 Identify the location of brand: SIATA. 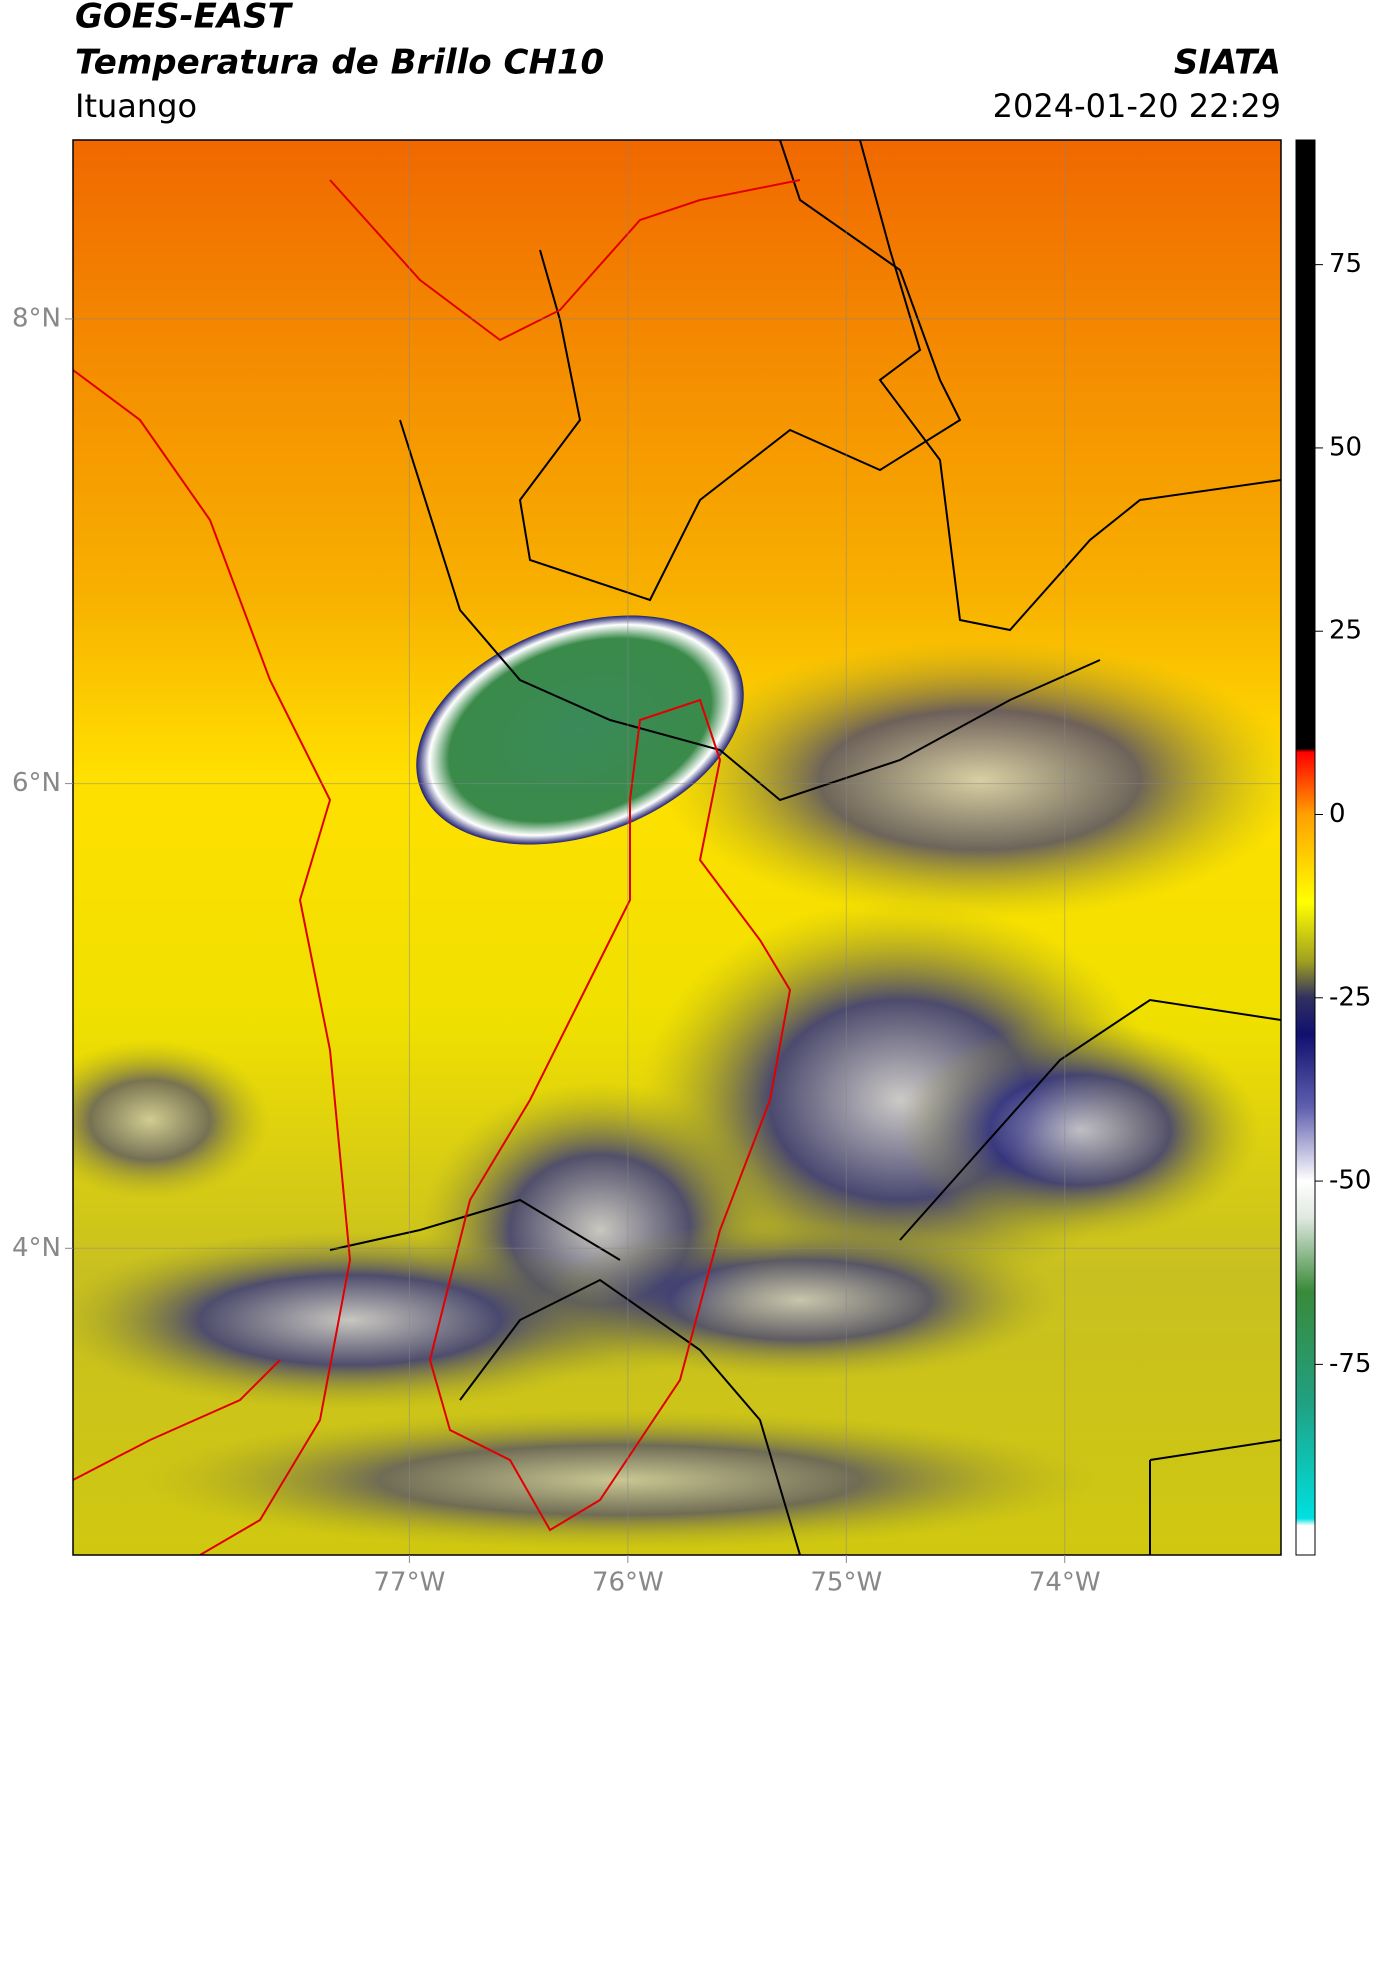
(1227, 63).